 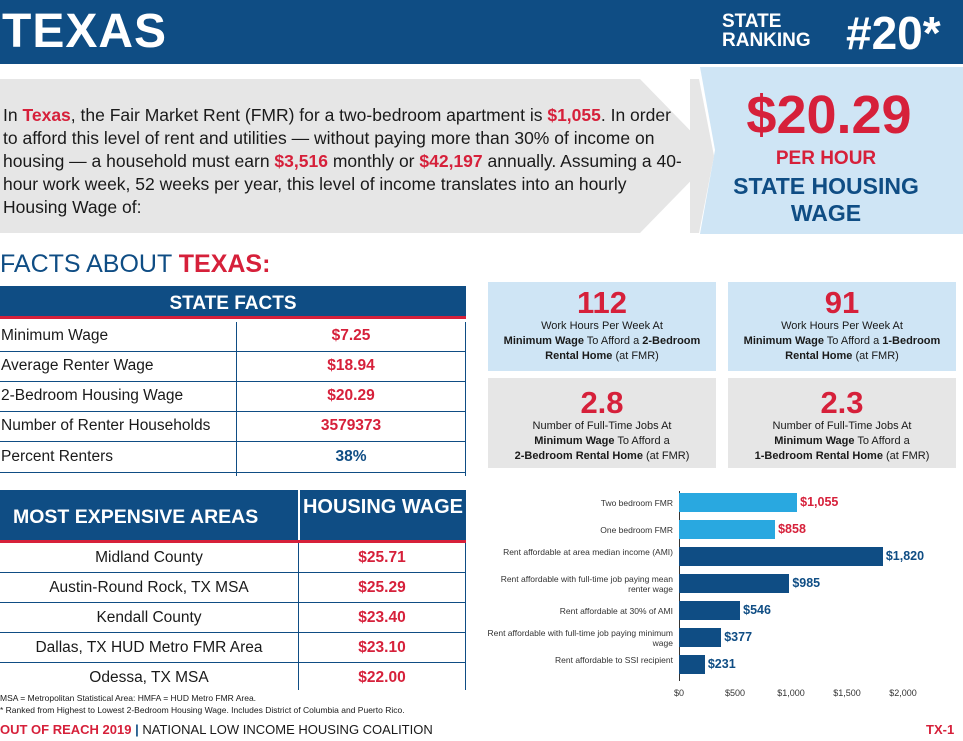 I want to click on area-value: $22.00, so click(x=382, y=677).